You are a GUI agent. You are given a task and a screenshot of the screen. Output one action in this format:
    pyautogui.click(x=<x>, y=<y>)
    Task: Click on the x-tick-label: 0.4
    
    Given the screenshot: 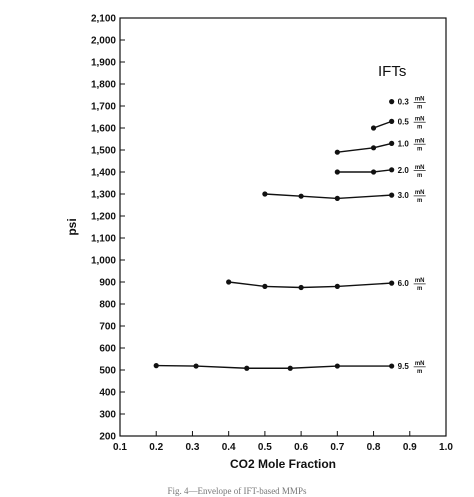 What is the action you would take?
    pyautogui.click(x=229, y=447)
    